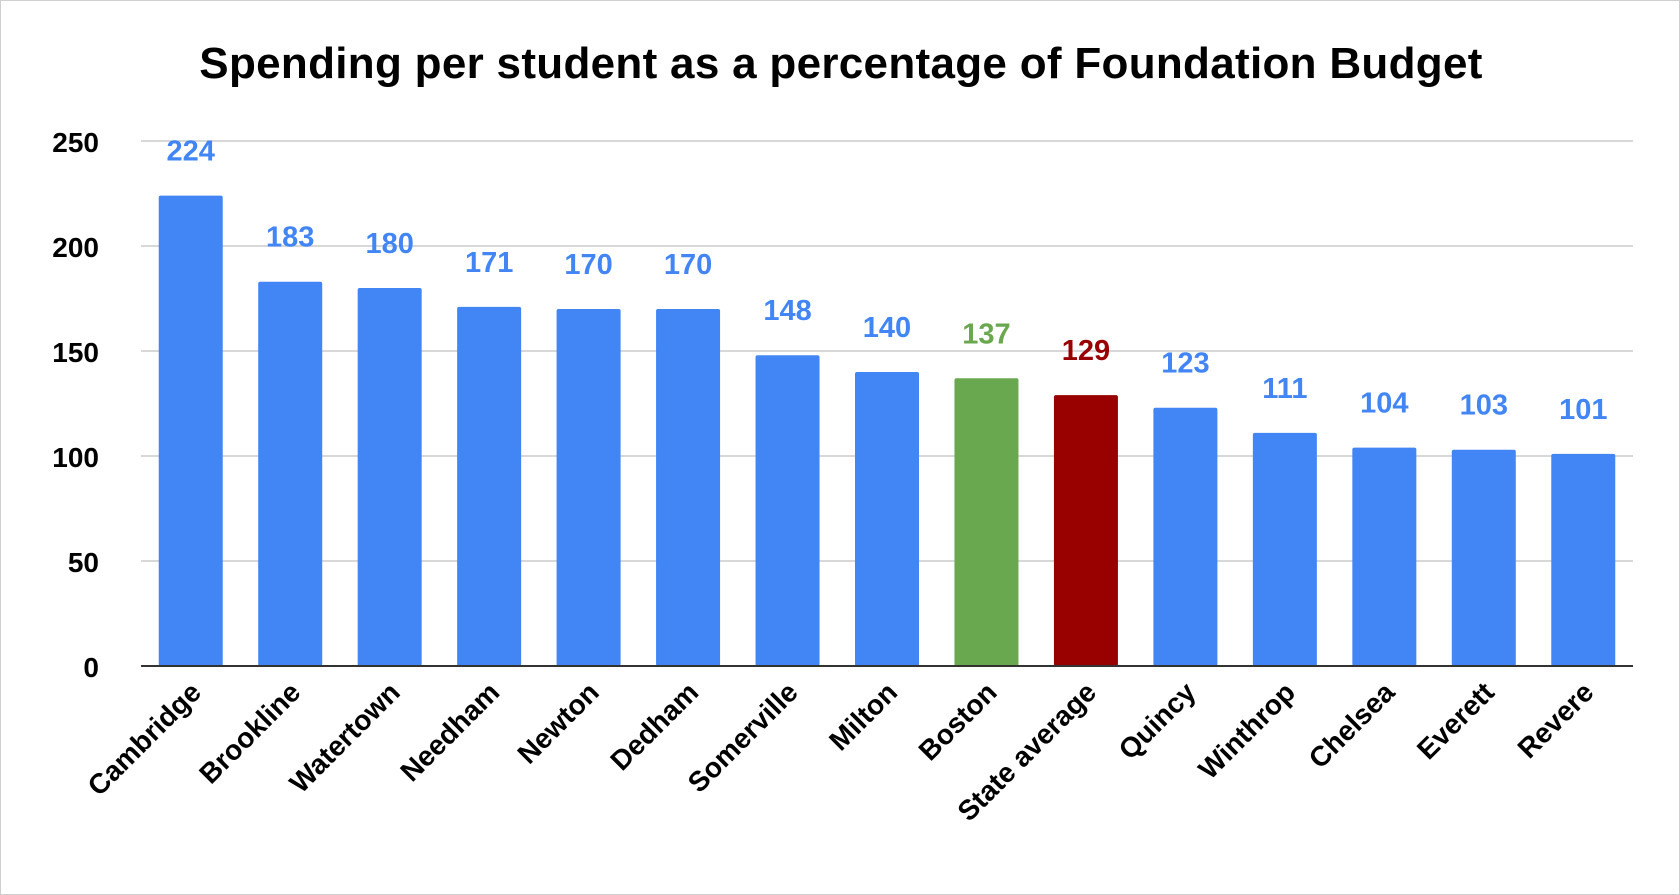 The height and width of the screenshot is (895, 1680). I want to click on x-tick-label: Chelsea, so click(1352, 725).